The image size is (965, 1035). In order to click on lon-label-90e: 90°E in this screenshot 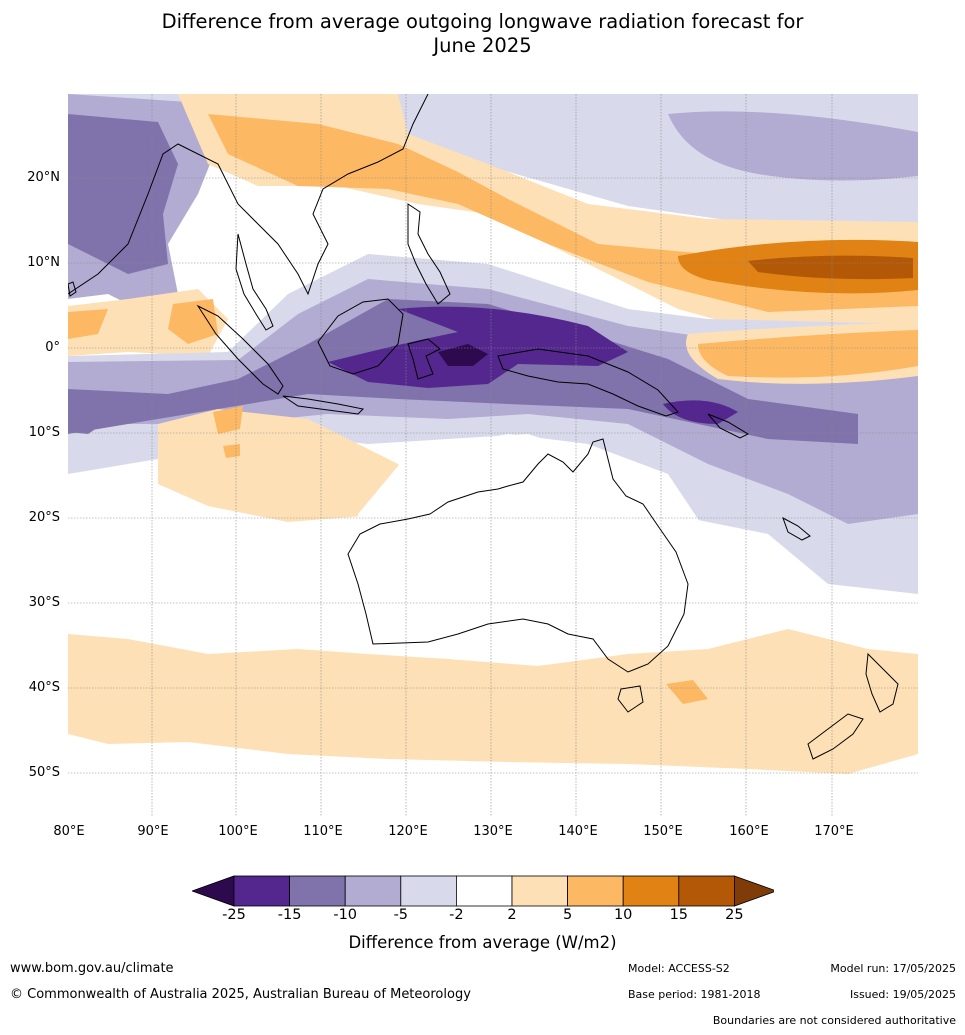, I will do `click(153, 831)`.